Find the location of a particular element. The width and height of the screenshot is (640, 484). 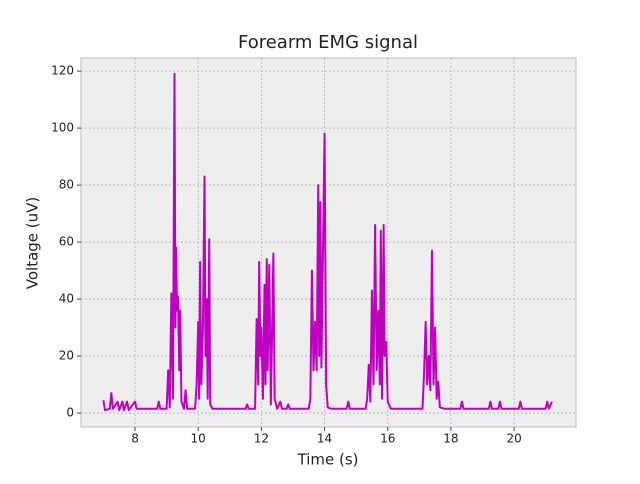

x-tick-label: 20 is located at coordinates (513, 439).